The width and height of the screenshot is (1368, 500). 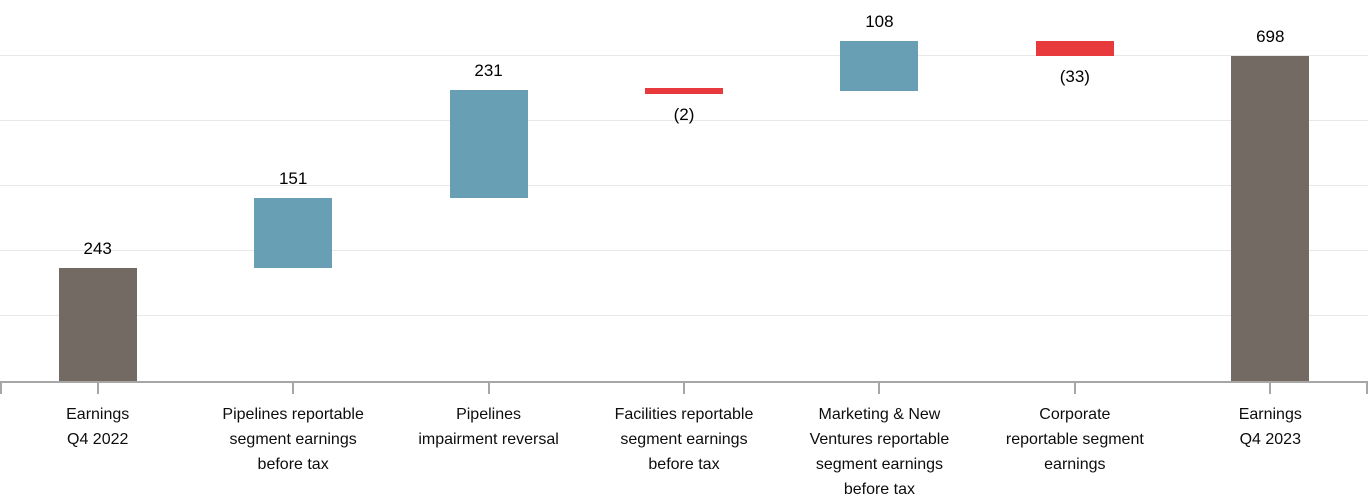 I want to click on category-label: Pipelines impairment reversal, so click(x=488, y=427).